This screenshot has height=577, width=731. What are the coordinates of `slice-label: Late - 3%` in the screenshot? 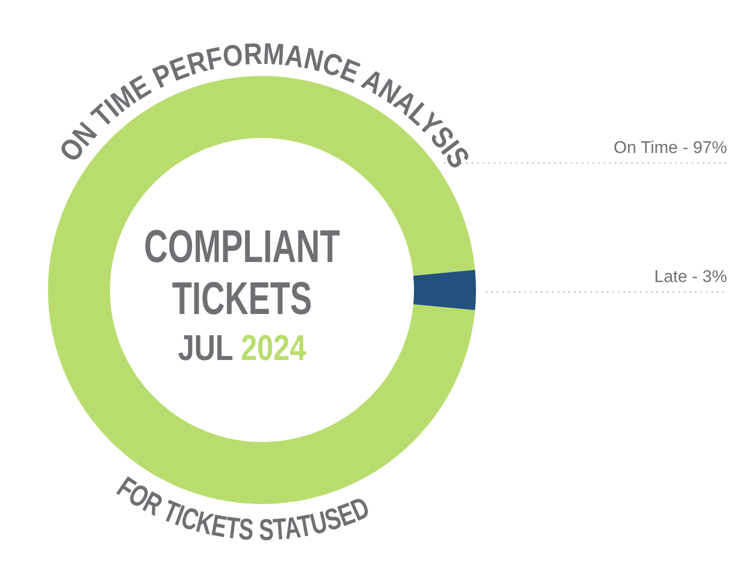 It's located at (690, 276).